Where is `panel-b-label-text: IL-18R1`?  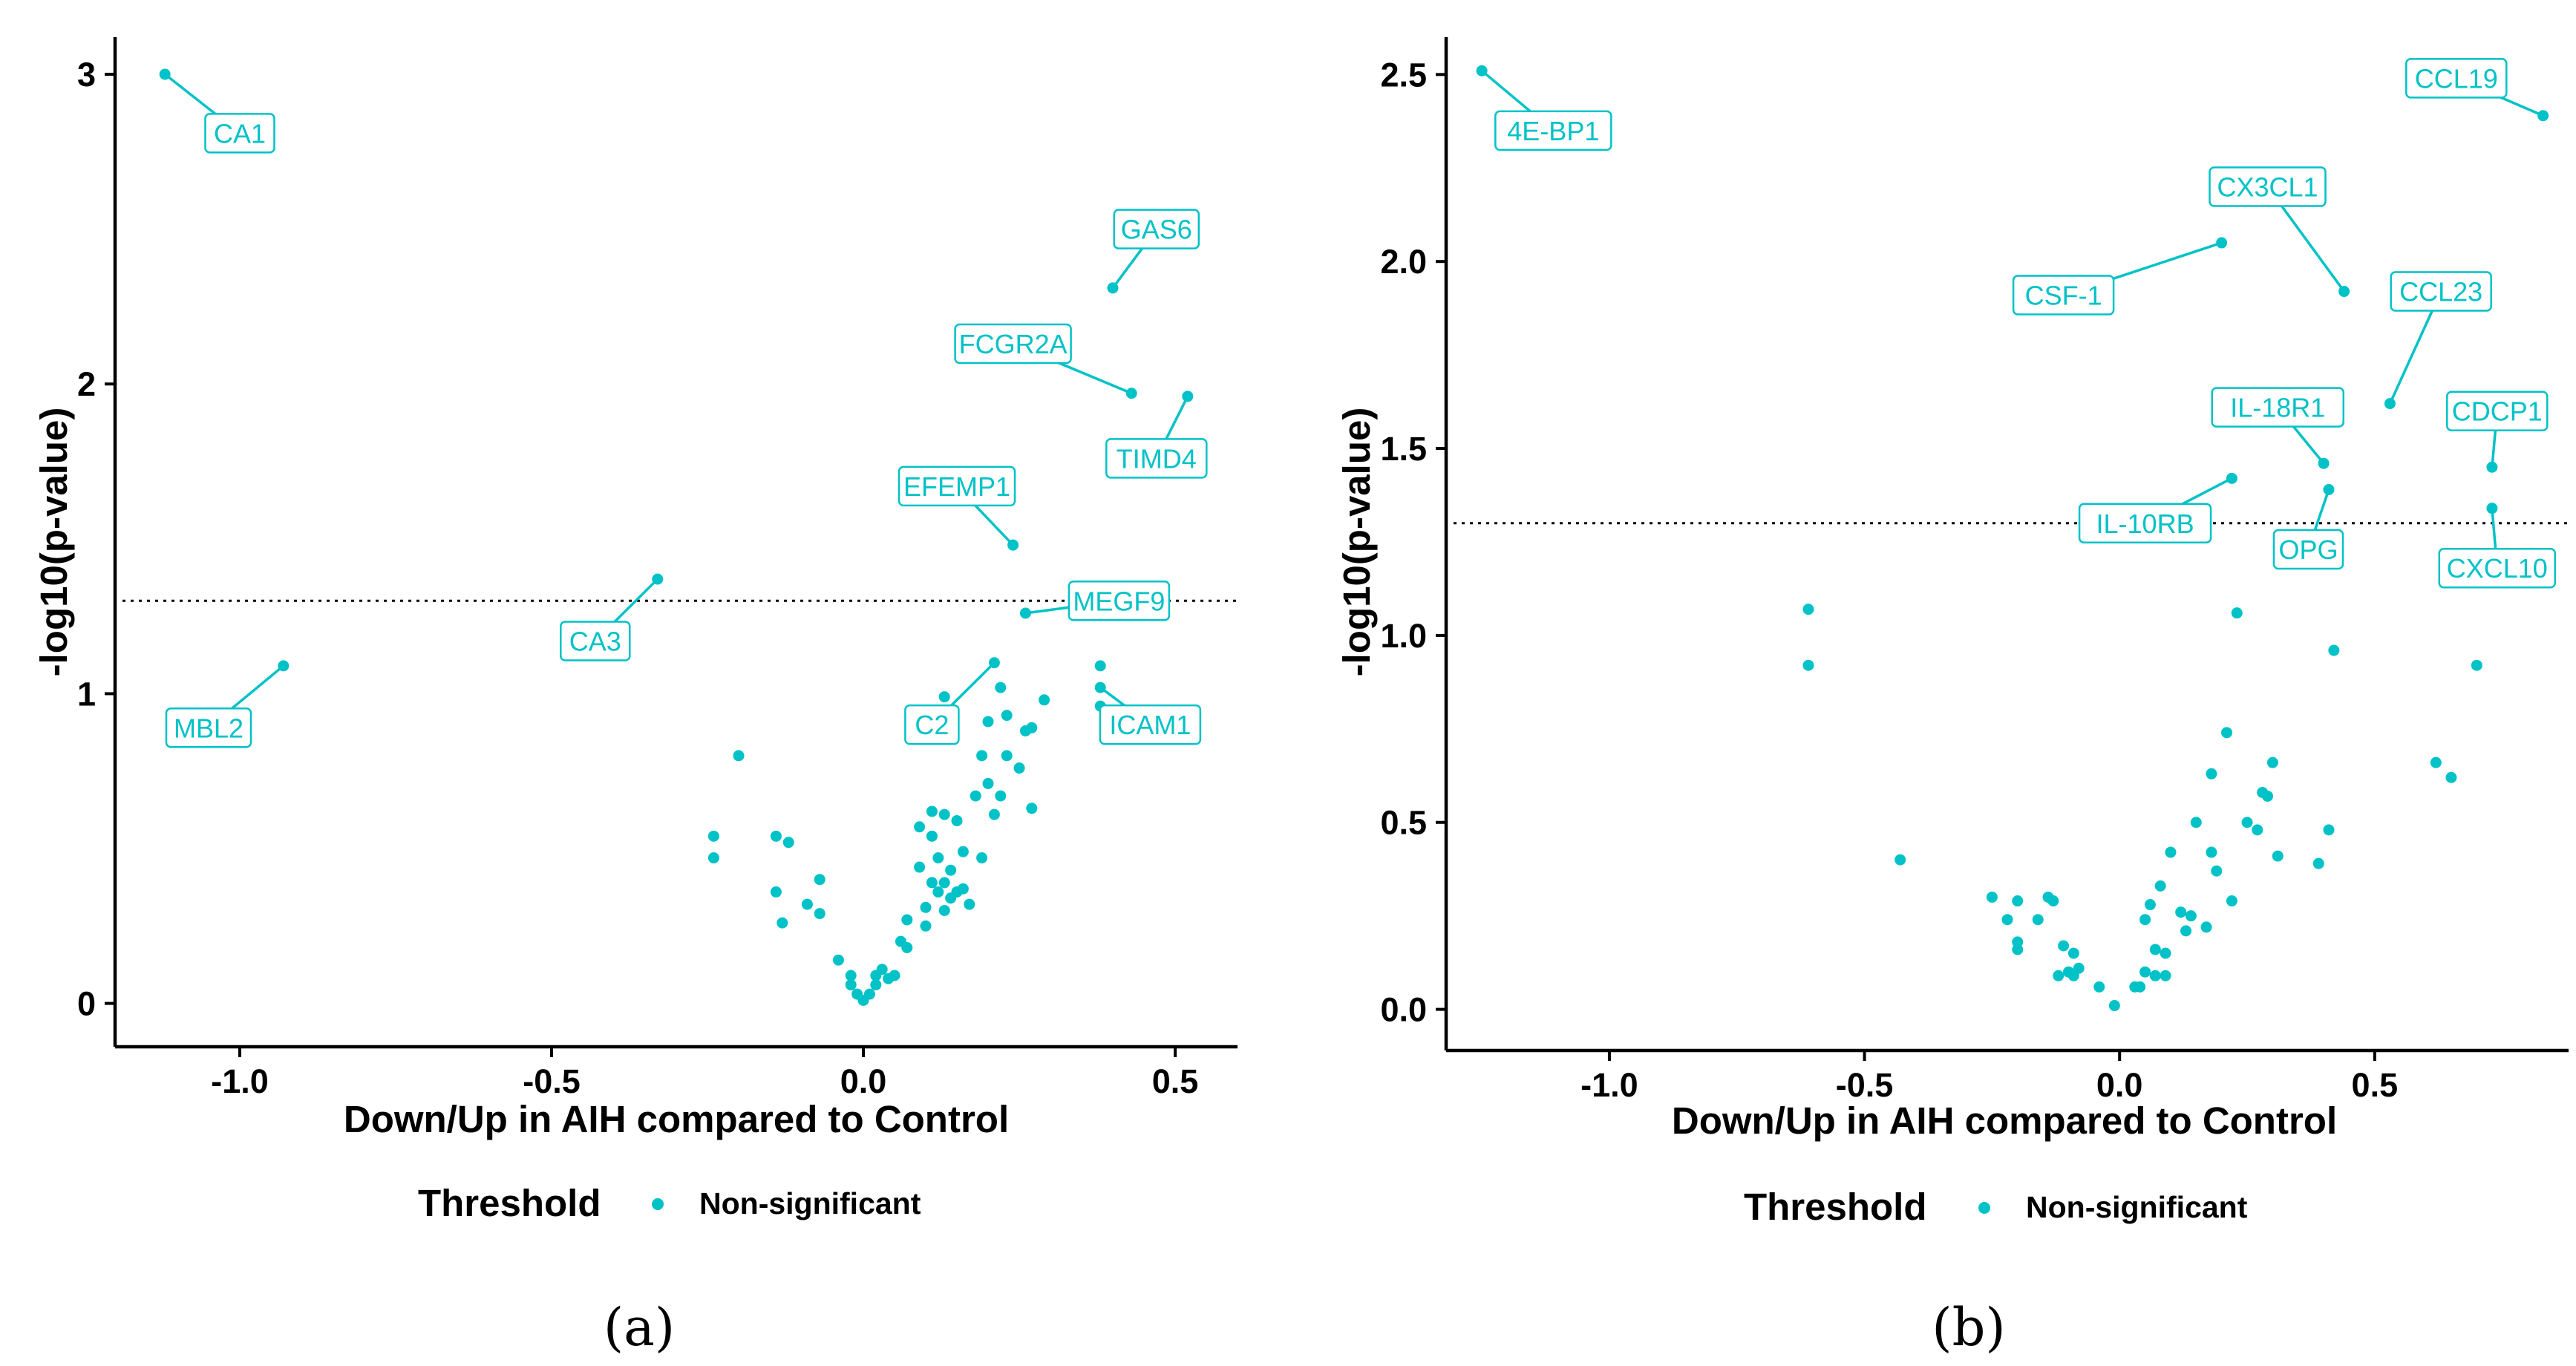 panel-b-label-text: IL-18R1 is located at coordinates (2277, 408).